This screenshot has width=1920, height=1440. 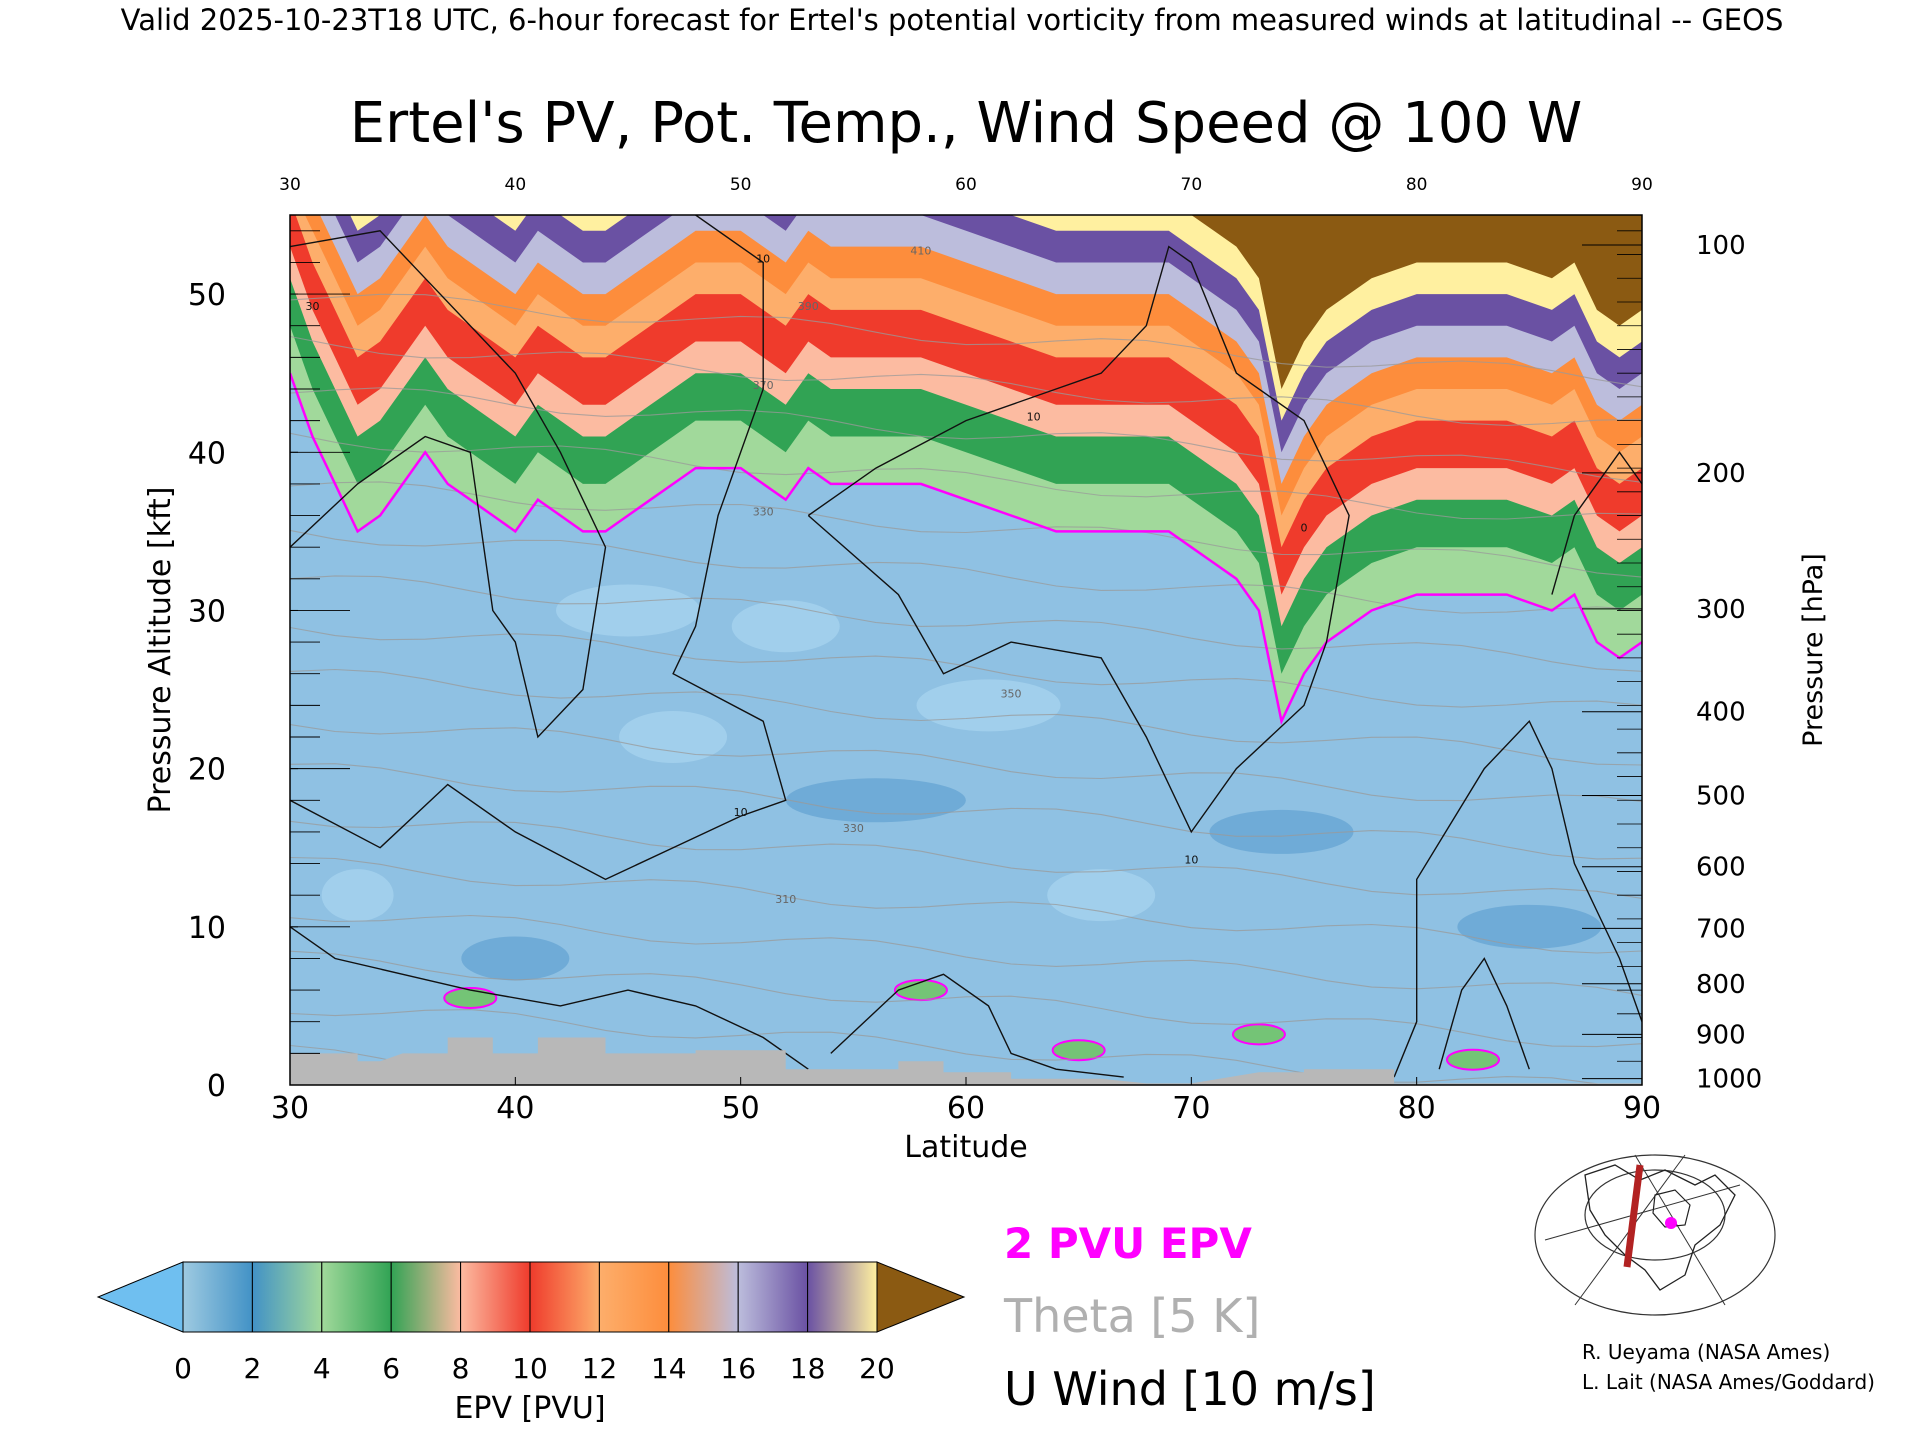 What do you see at coordinates (207, 770) in the screenshot?
I see `y-tick-label: 20` at bounding box center [207, 770].